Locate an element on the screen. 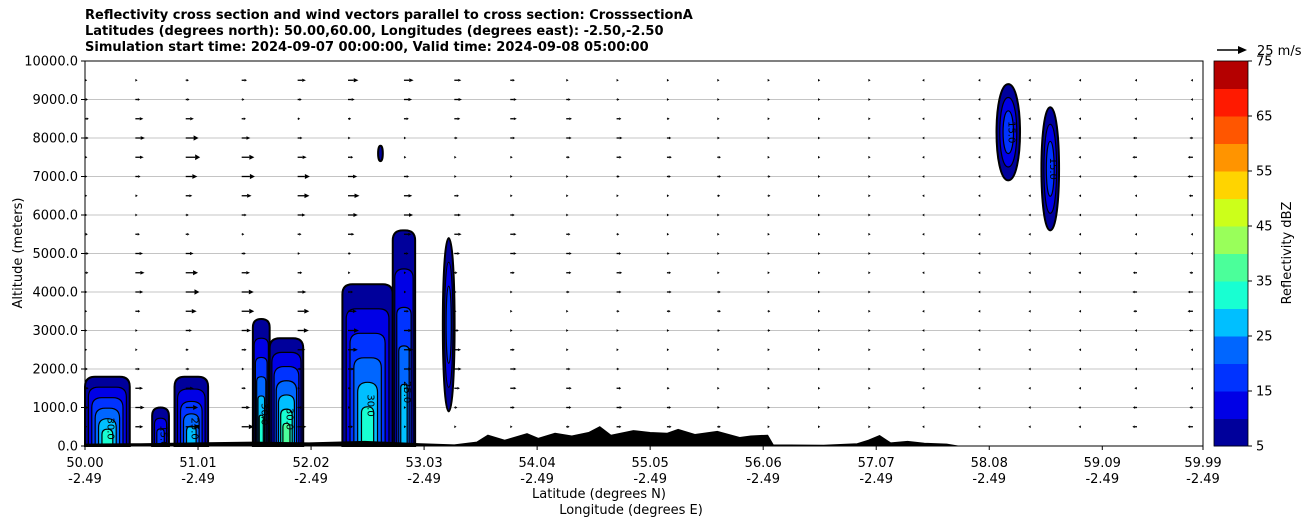  reflectivity-cell: 30.0 is located at coordinates (261, 382).